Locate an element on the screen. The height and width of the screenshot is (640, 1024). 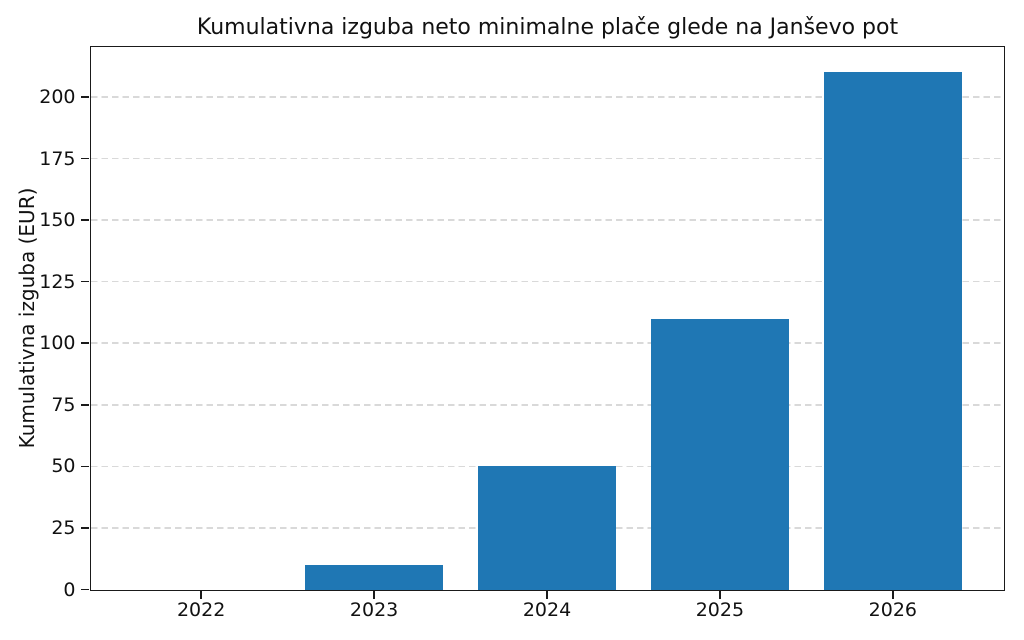
y-tick-label: 75 is located at coordinates (63, 404).